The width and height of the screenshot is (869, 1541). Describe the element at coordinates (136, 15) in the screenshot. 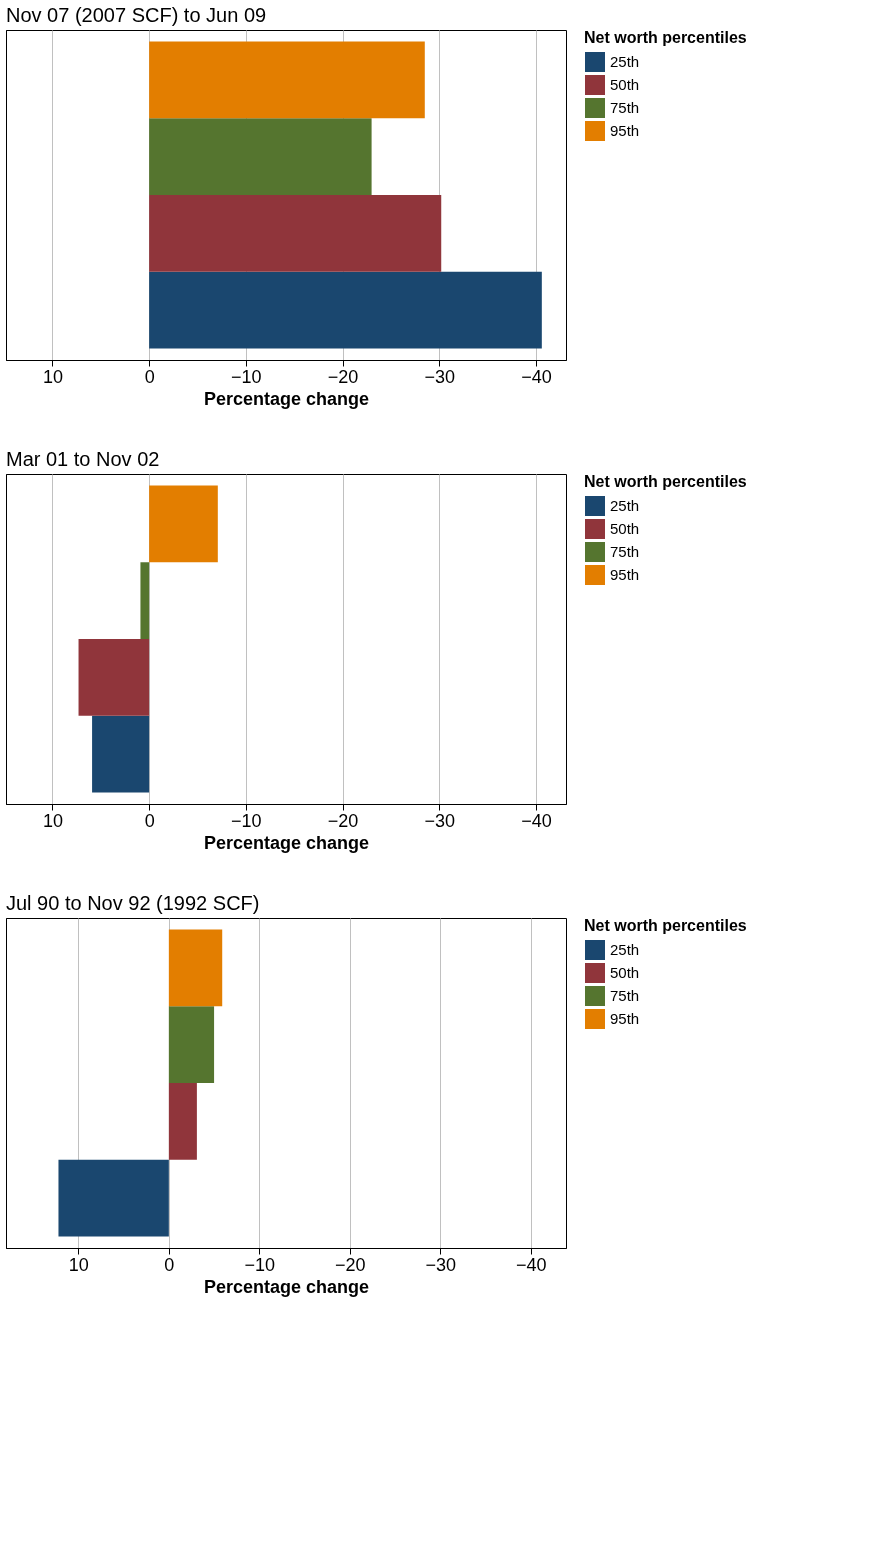

I see `chart-title: Nov 07 (2007 SCF) to Jun 09` at that location.